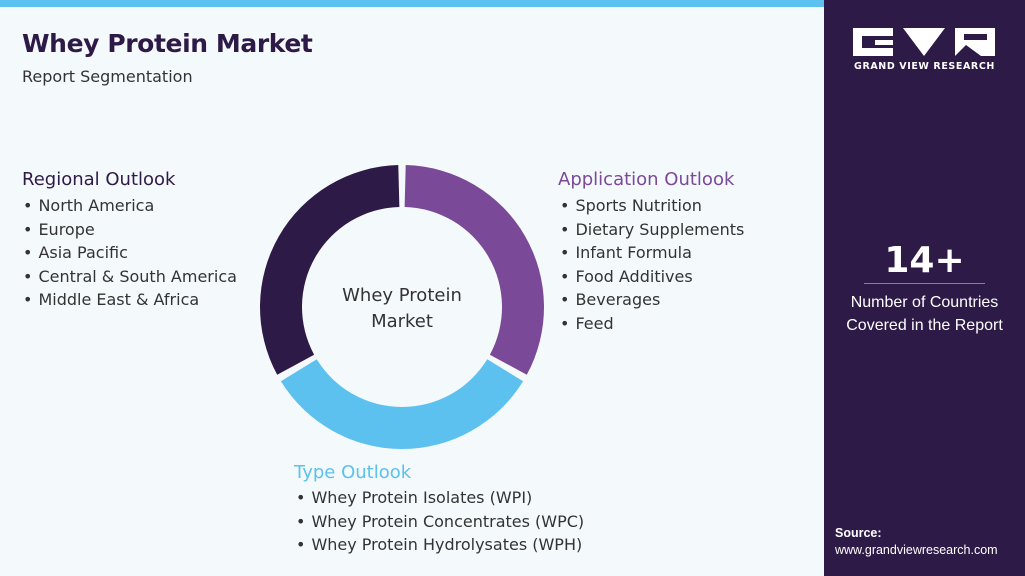  What do you see at coordinates (440, 545) in the screenshot?
I see `list-item: Whey Protein Hydrolysates (WPH)` at bounding box center [440, 545].